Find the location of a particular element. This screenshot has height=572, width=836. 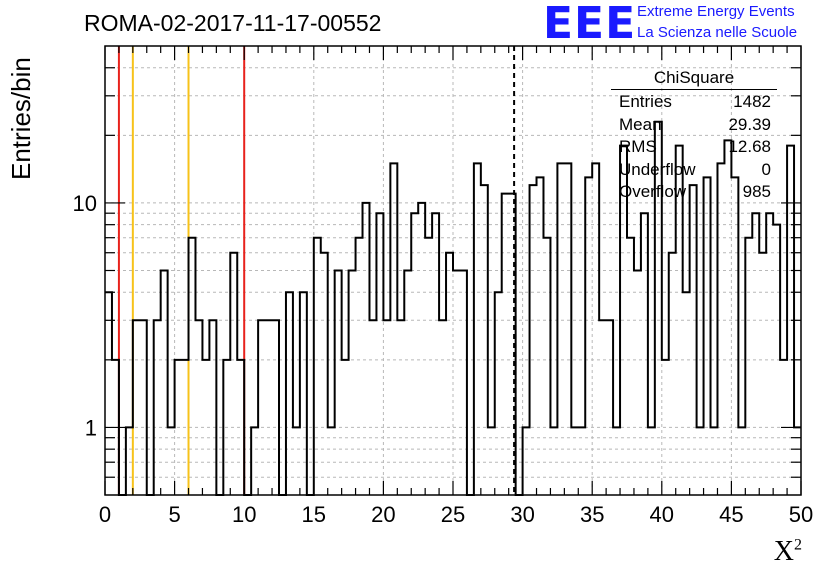

y-tick-label: 1 is located at coordinates (91, 427).